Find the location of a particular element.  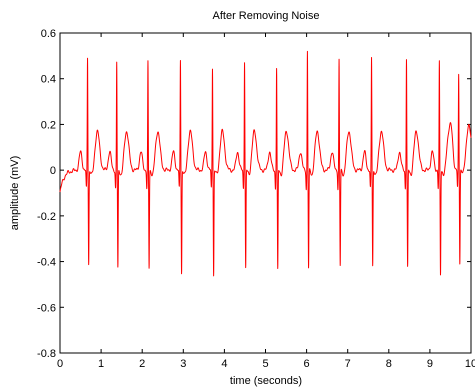

y-tick-label: -0.8 is located at coordinates (46, 354).